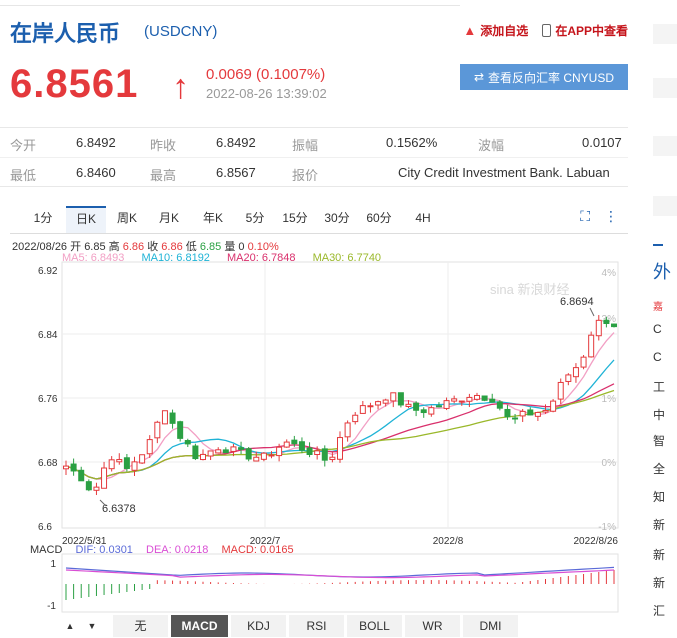 Image resolution: width=677 pixels, height=638 pixels. What do you see at coordinates (347, 258) in the screenshot?
I see `ma30-legend: MA30: 6.7740` at bounding box center [347, 258].